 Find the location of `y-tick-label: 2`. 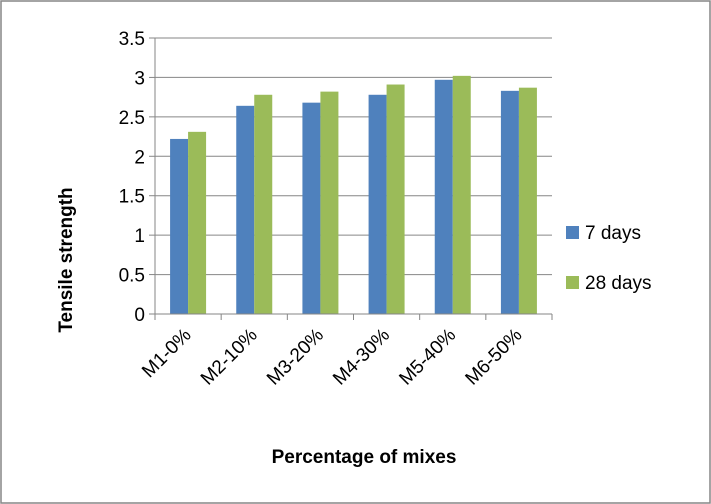

y-tick-label: 2 is located at coordinates (139, 157).